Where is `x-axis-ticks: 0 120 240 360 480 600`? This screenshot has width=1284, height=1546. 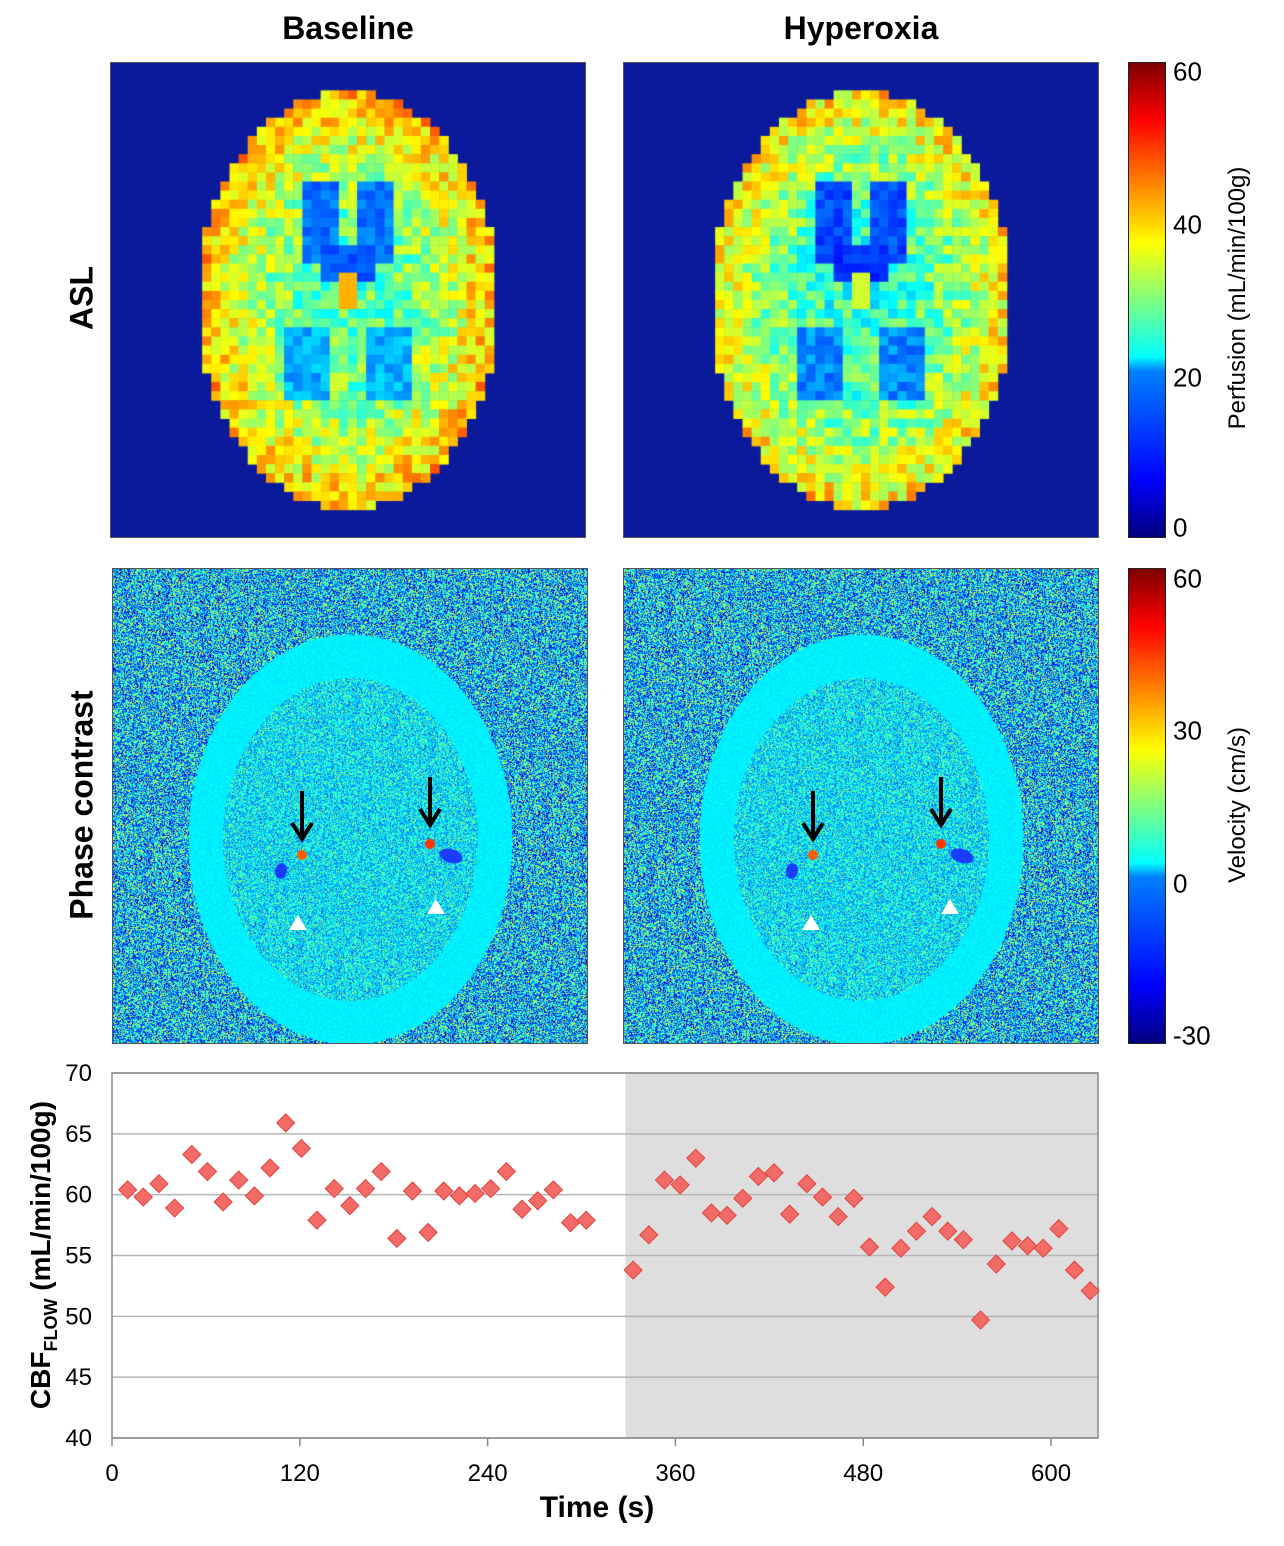
x-axis-ticks: 0 120 240 360 480 600 is located at coordinates (588, 1462).